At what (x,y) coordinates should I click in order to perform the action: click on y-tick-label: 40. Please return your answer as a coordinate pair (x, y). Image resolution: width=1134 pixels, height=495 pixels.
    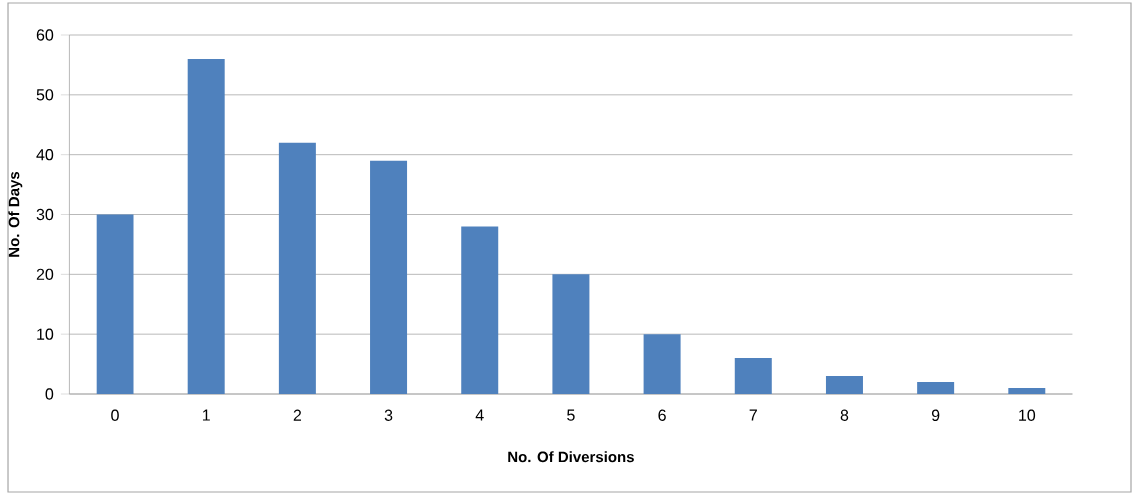
    Looking at the image, I should click on (45, 155).